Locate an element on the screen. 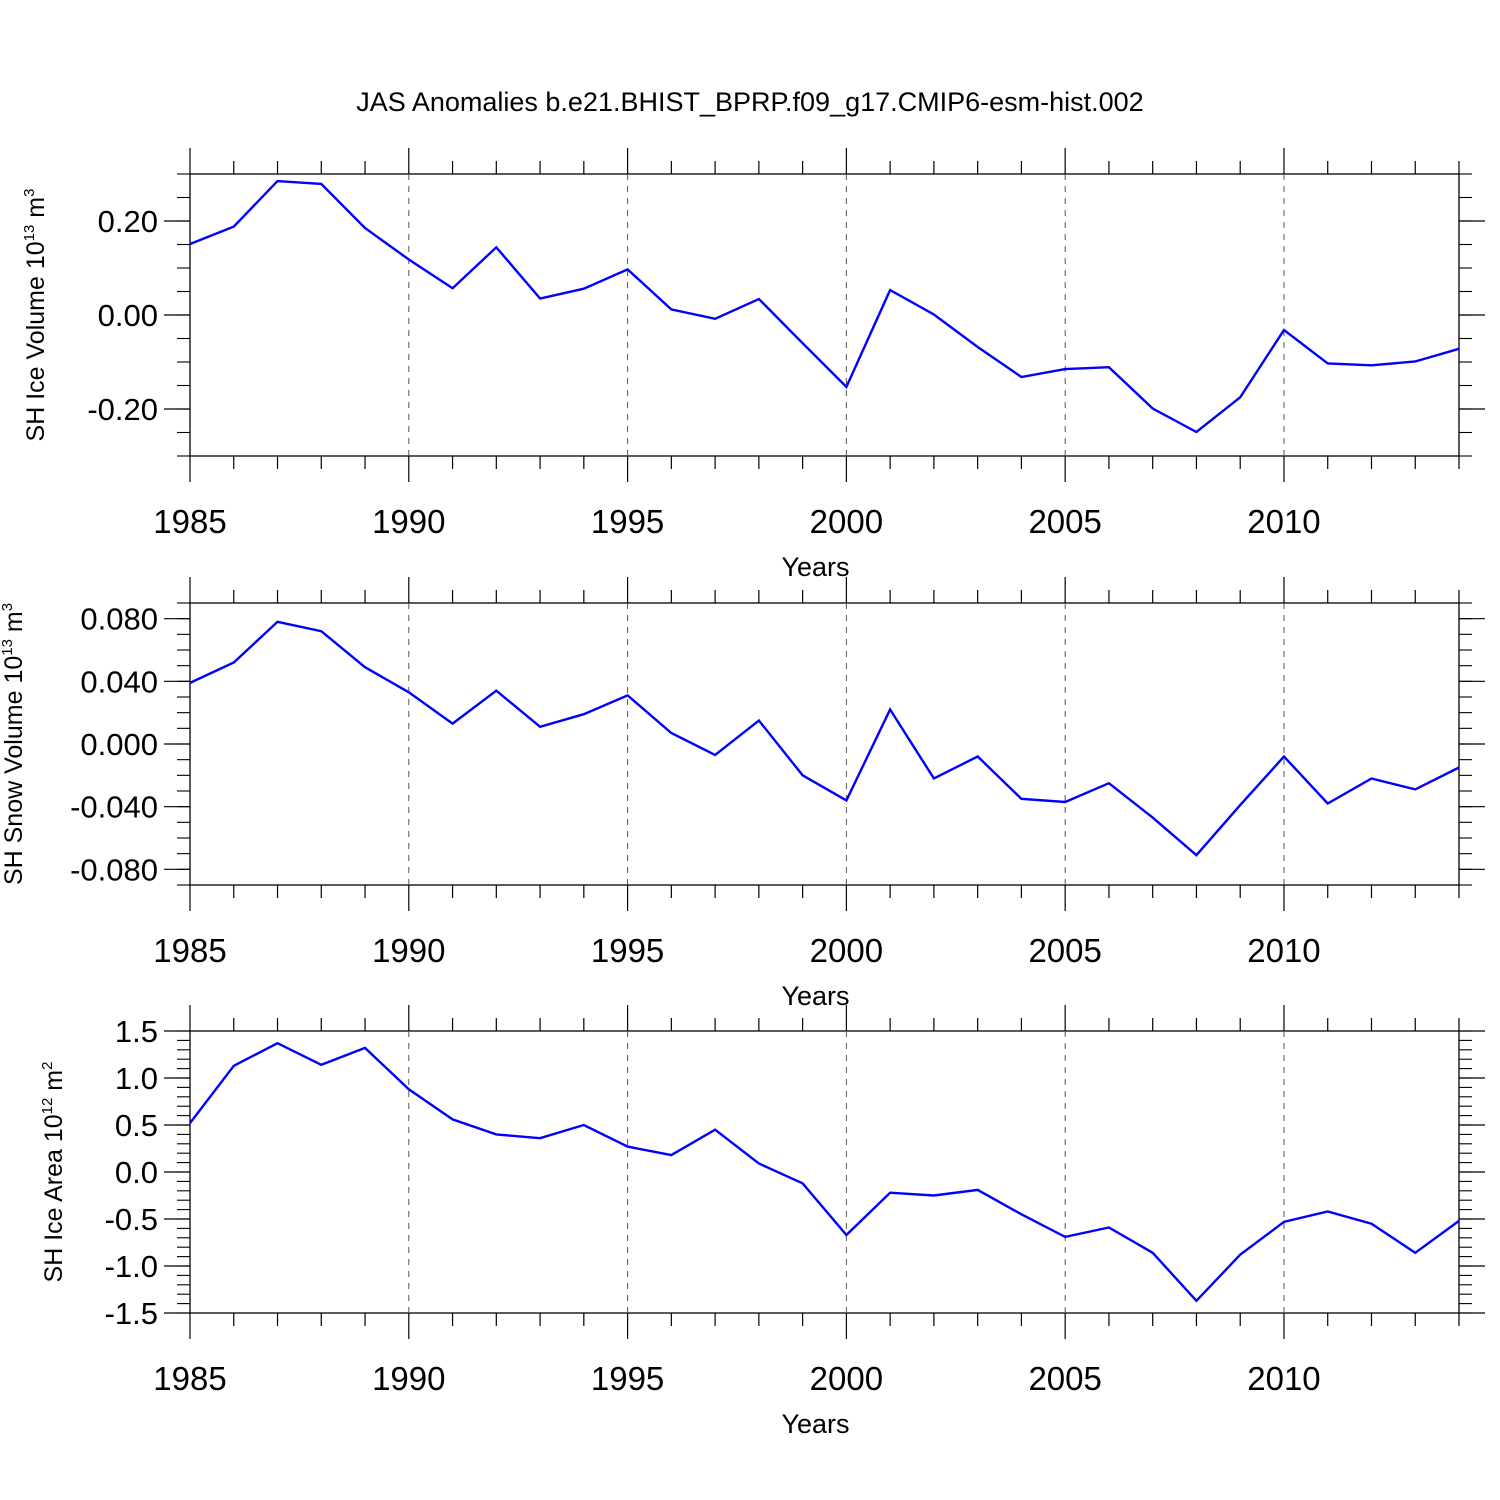 This screenshot has height=1500, width=1500. y-tick-label: 1.0 is located at coordinates (136, 1078).